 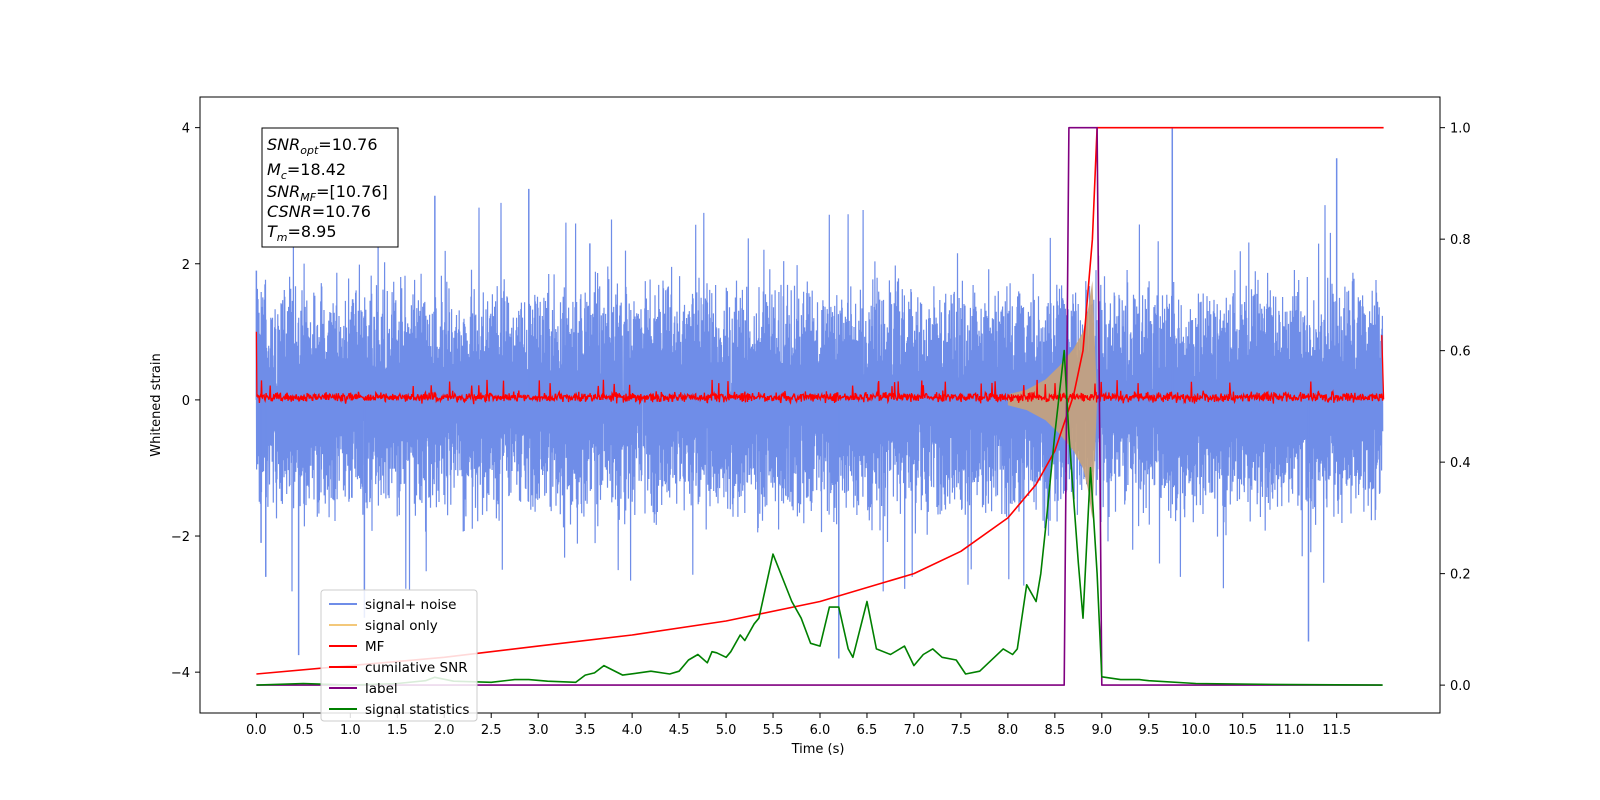 What do you see at coordinates (914, 730) in the screenshot?
I see `x-tick-label: 7.0` at bounding box center [914, 730].